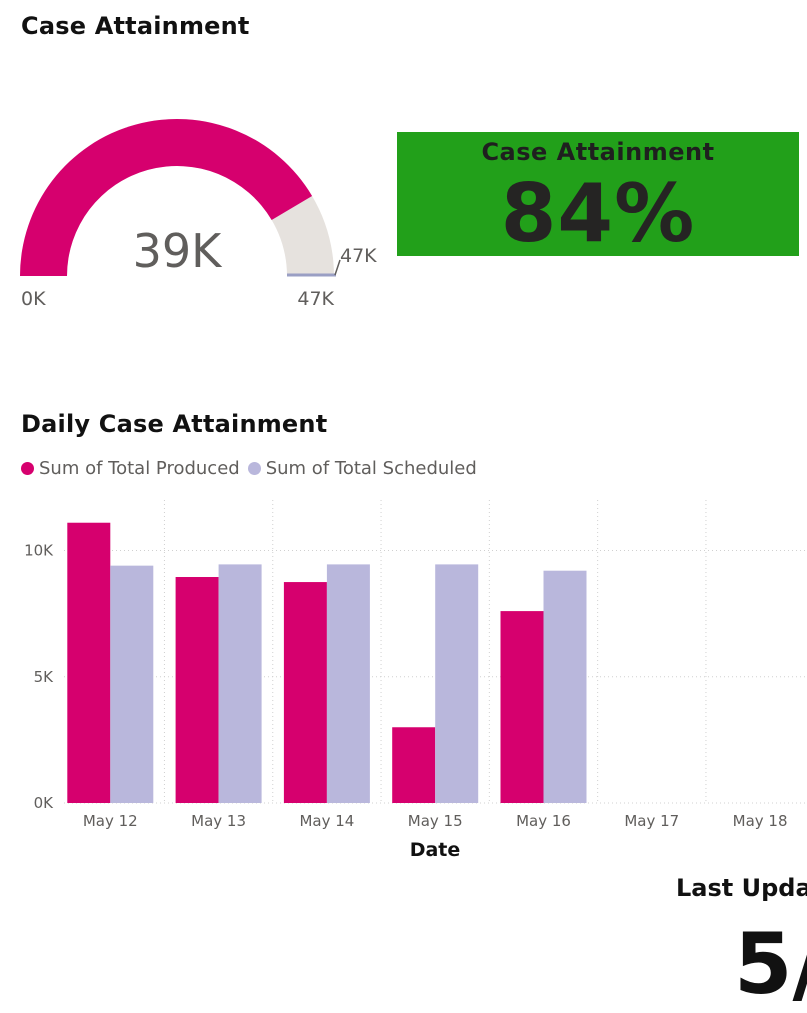 Image resolution: width=807 pixels, height=1013 pixels. Describe the element at coordinates (174, 424) in the screenshot. I see `chart-title: Daily Case Attainment` at that location.